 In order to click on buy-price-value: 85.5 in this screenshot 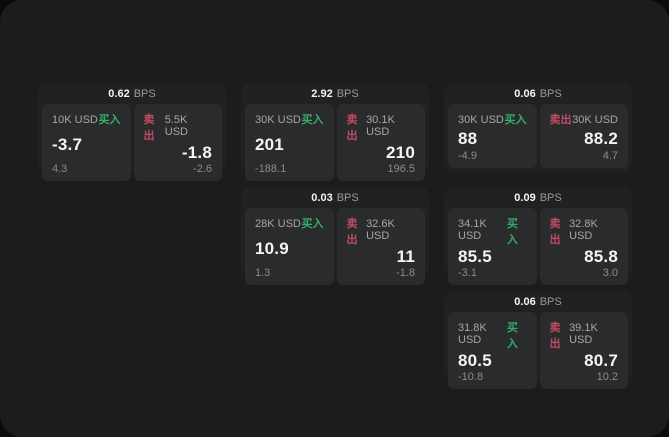, I will do `click(475, 256)`.